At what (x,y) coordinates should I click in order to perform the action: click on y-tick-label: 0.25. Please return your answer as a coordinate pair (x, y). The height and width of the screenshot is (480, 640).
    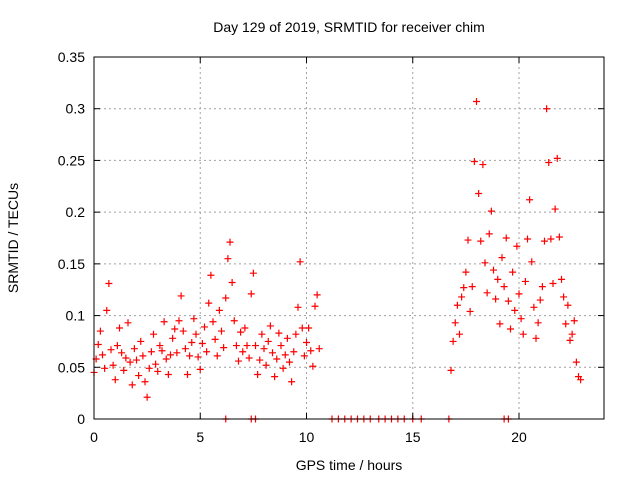
    Looking at the image, I should click on (71, 160).